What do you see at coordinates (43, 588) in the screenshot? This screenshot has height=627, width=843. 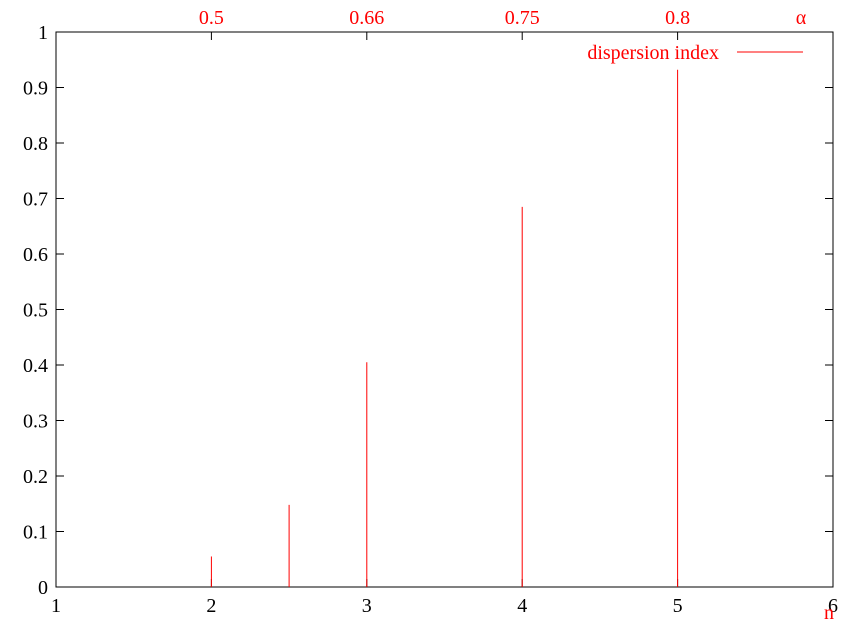 I see `y-tick-label: 0` at bounding box center [43, 588].